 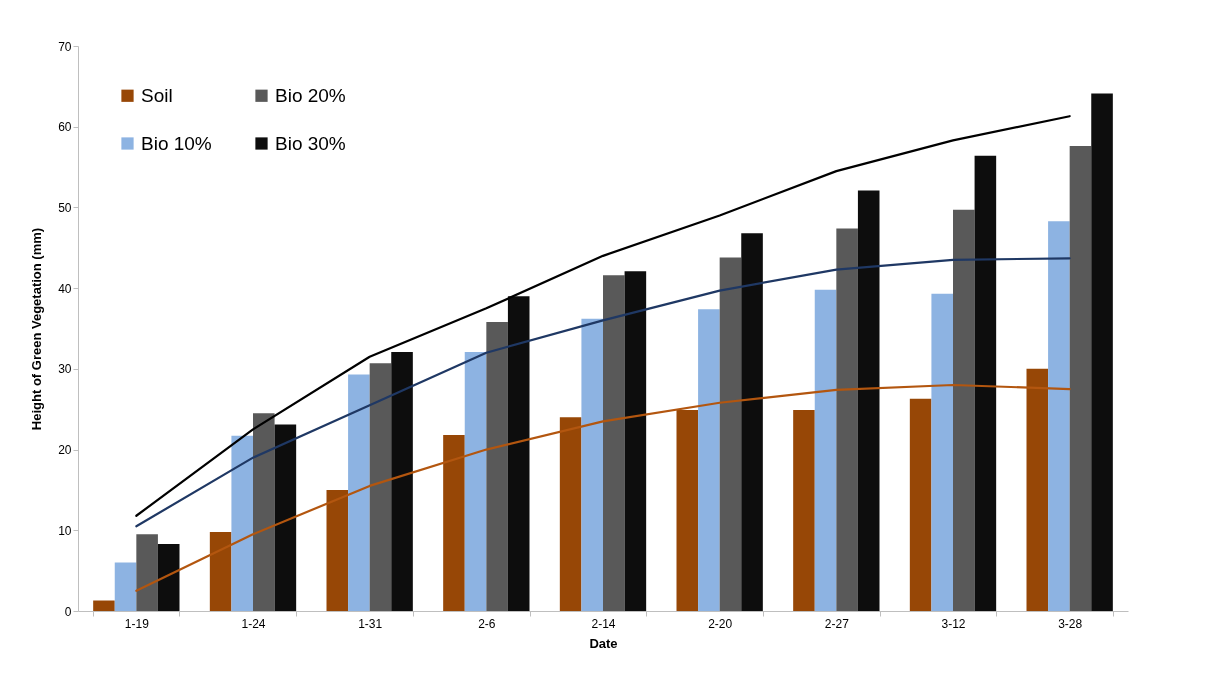 What do you see at coordinates (65, 46) in the screenshot?
I see `y-tick-label: 70` at bounding box center [65, 46].